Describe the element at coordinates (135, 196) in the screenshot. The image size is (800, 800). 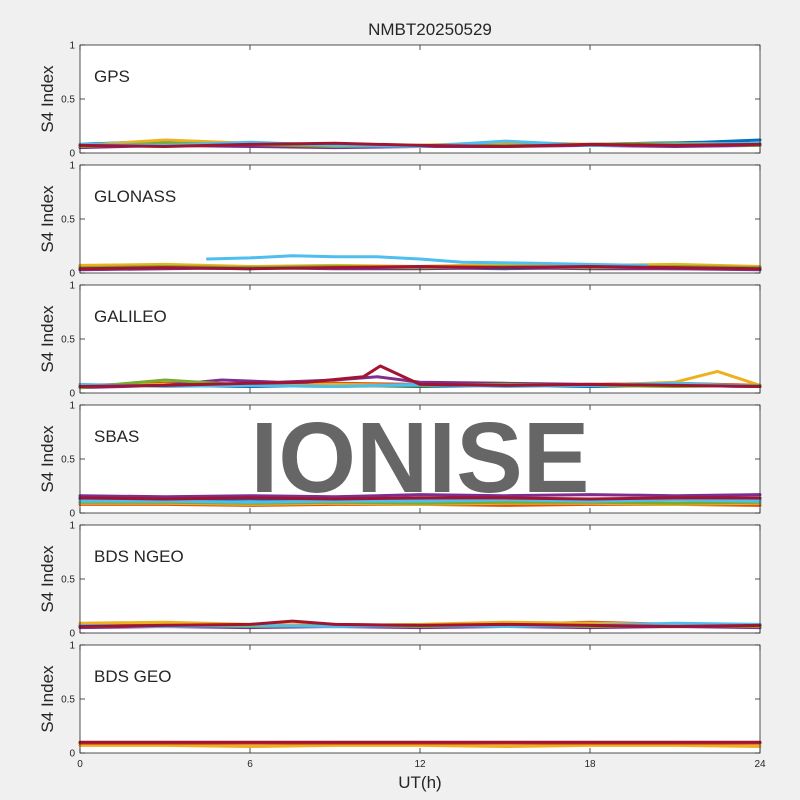
I see `panel-title: GLONASS` at that location.